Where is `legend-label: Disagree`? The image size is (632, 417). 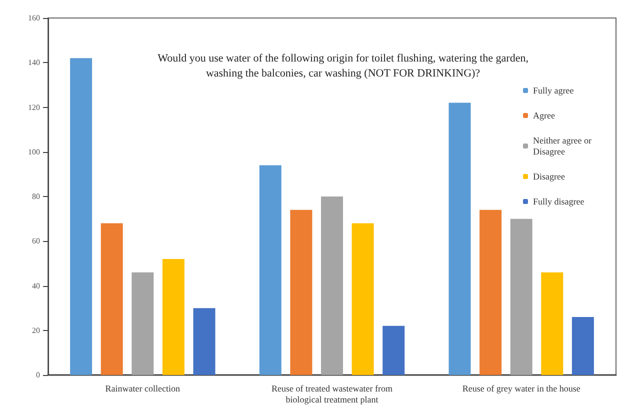 legend-label: Disagree is located at coordinates (549, 177).